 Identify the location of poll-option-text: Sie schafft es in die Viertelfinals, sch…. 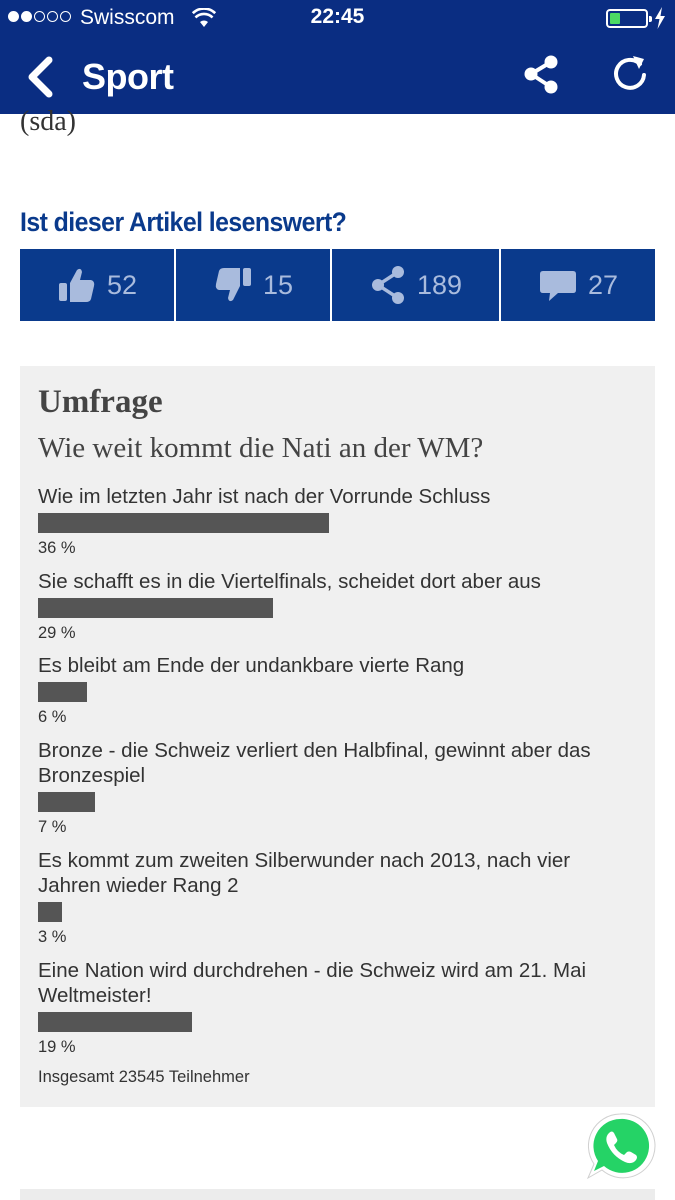
(289, 581).